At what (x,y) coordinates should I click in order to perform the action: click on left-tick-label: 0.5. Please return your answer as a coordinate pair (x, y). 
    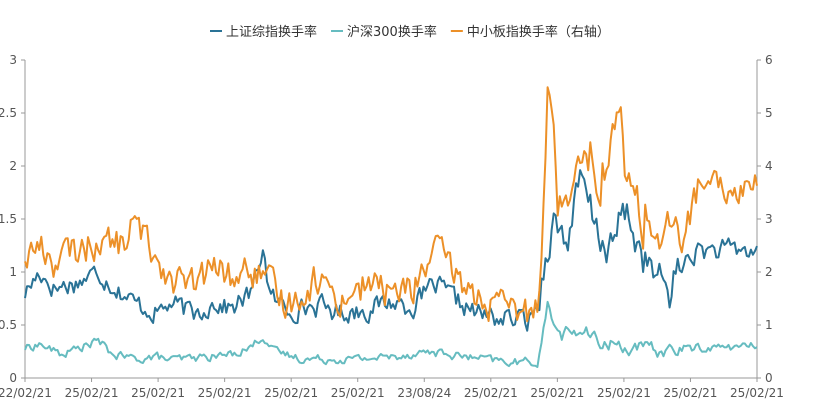
    Looking at the image, I should click on (8, 325).